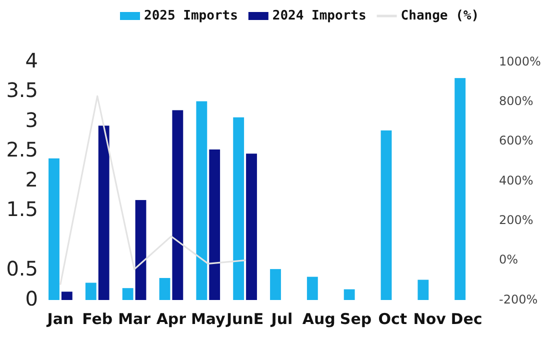 This screenshot has height=346, width=550. What do you see at coordinates (516, 180) in the screenshot?
I see `y2-tick-label: 400%` at bounding box center [516, 180].